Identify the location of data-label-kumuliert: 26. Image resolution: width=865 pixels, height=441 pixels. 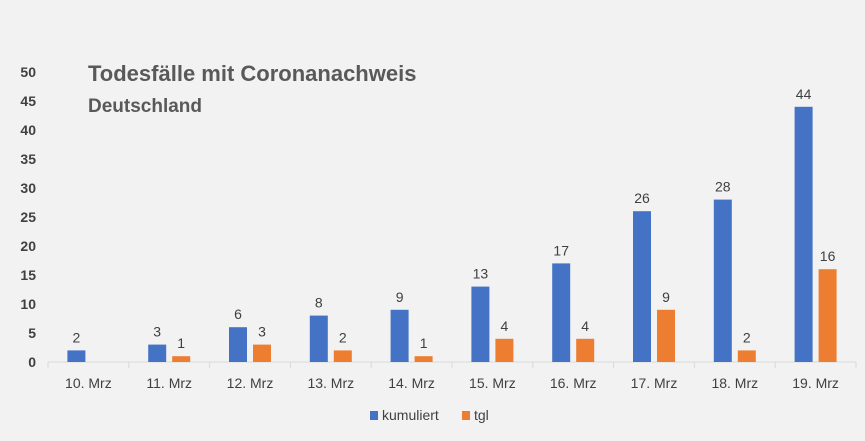
(642, 198).